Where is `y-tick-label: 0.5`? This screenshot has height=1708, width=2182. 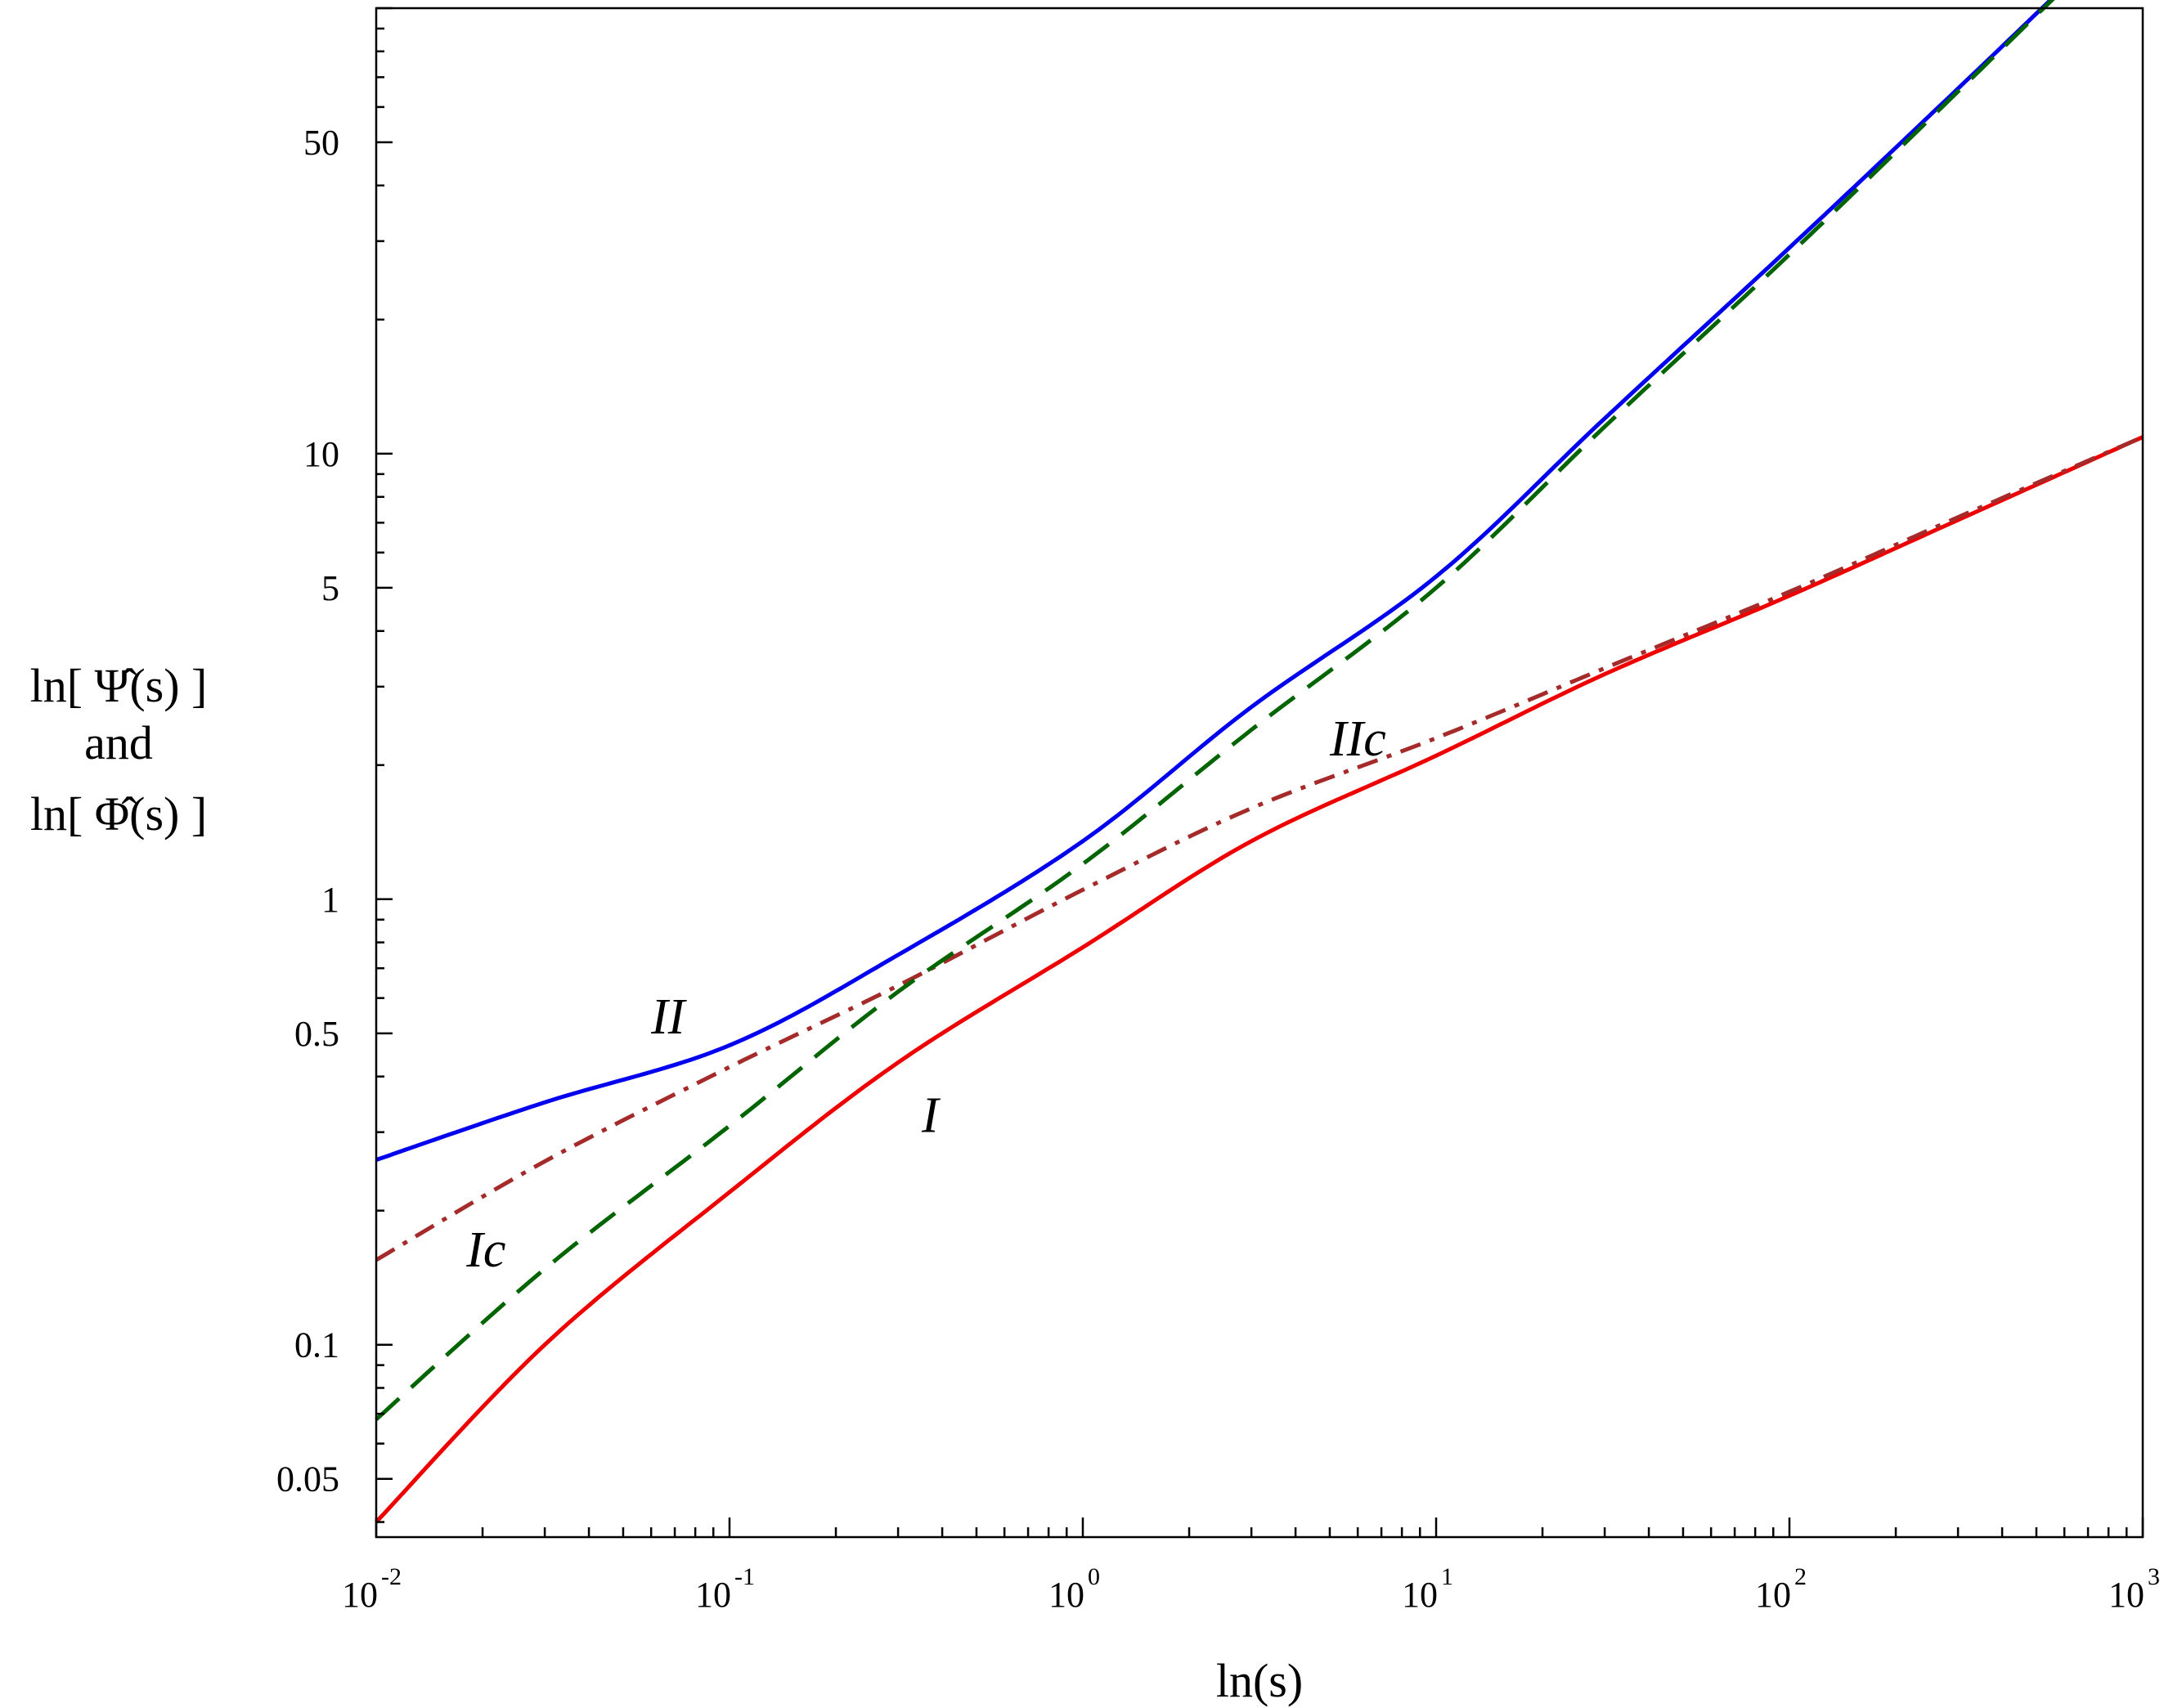 y-tick-label: 0.5 is located at coordinates (316, 1034).